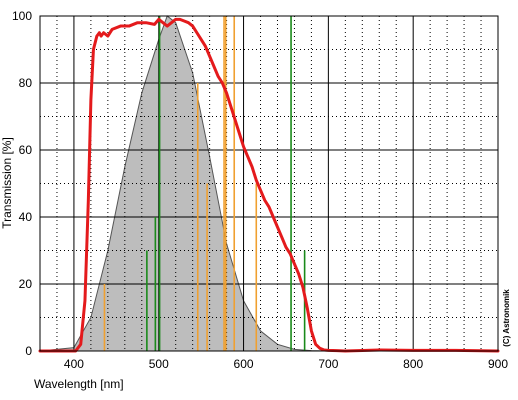 The width and height of the screenshot is (518, 400). Describe the element at coordinates (26, 83) in the screenshot. I see `y-tick-label: 80` at that location.